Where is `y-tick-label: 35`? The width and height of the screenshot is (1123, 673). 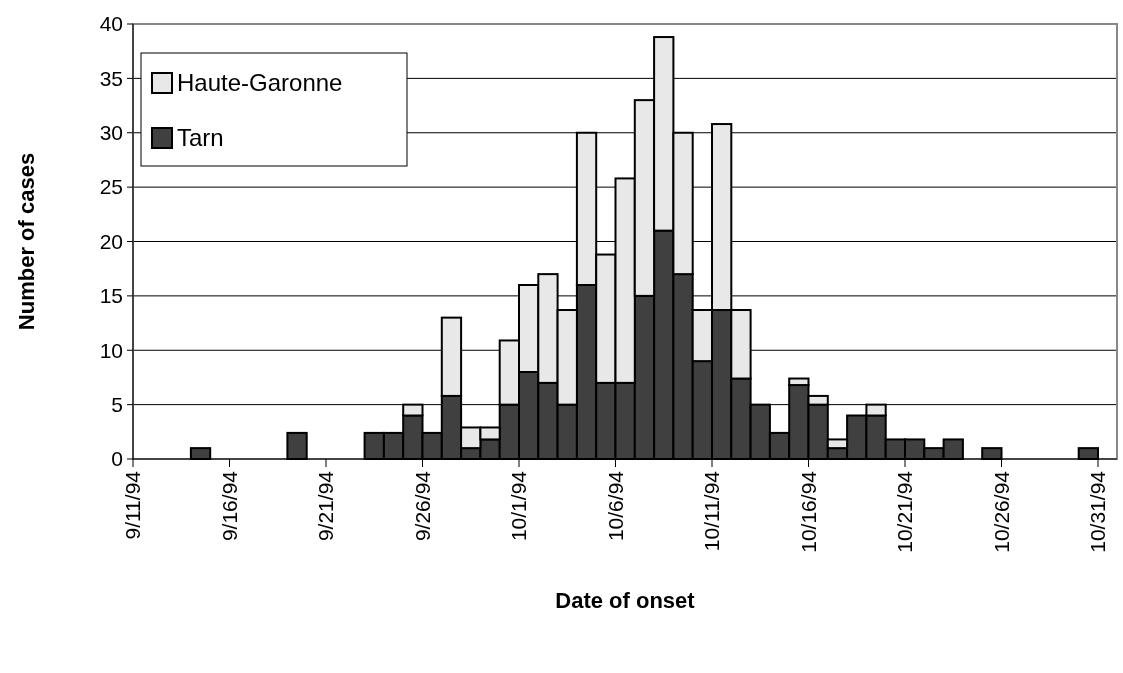 y-tick-label: 35 is located at coordinates (111, 78).